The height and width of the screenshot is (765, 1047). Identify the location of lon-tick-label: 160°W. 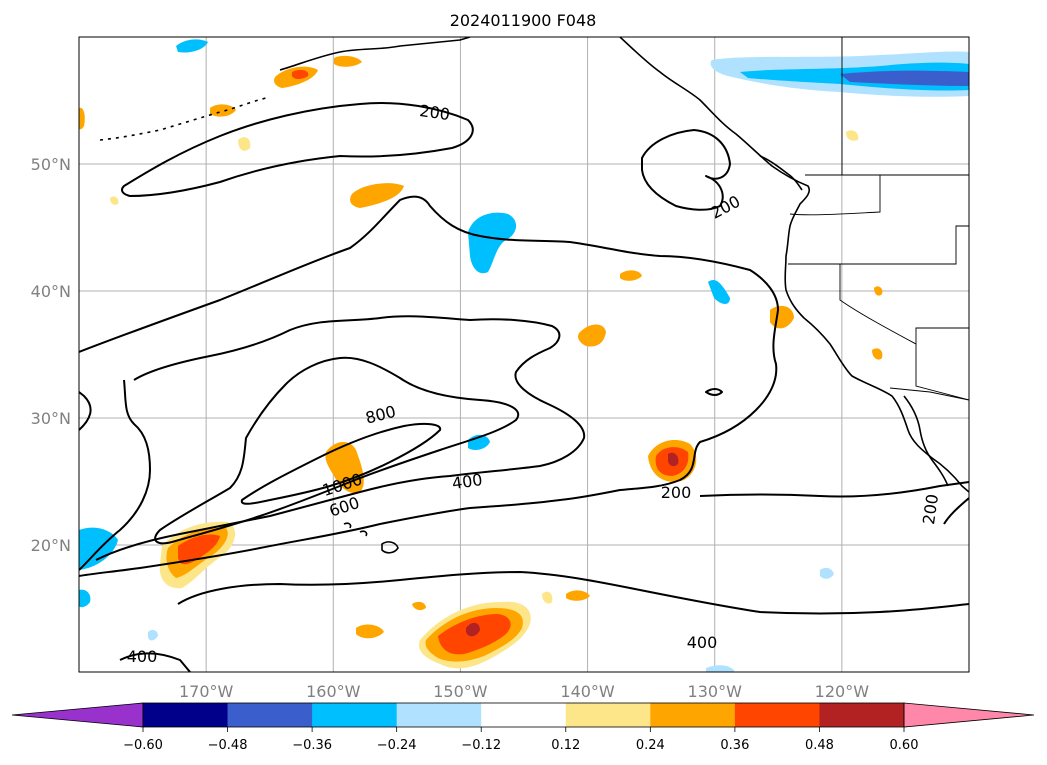
(333, 691).